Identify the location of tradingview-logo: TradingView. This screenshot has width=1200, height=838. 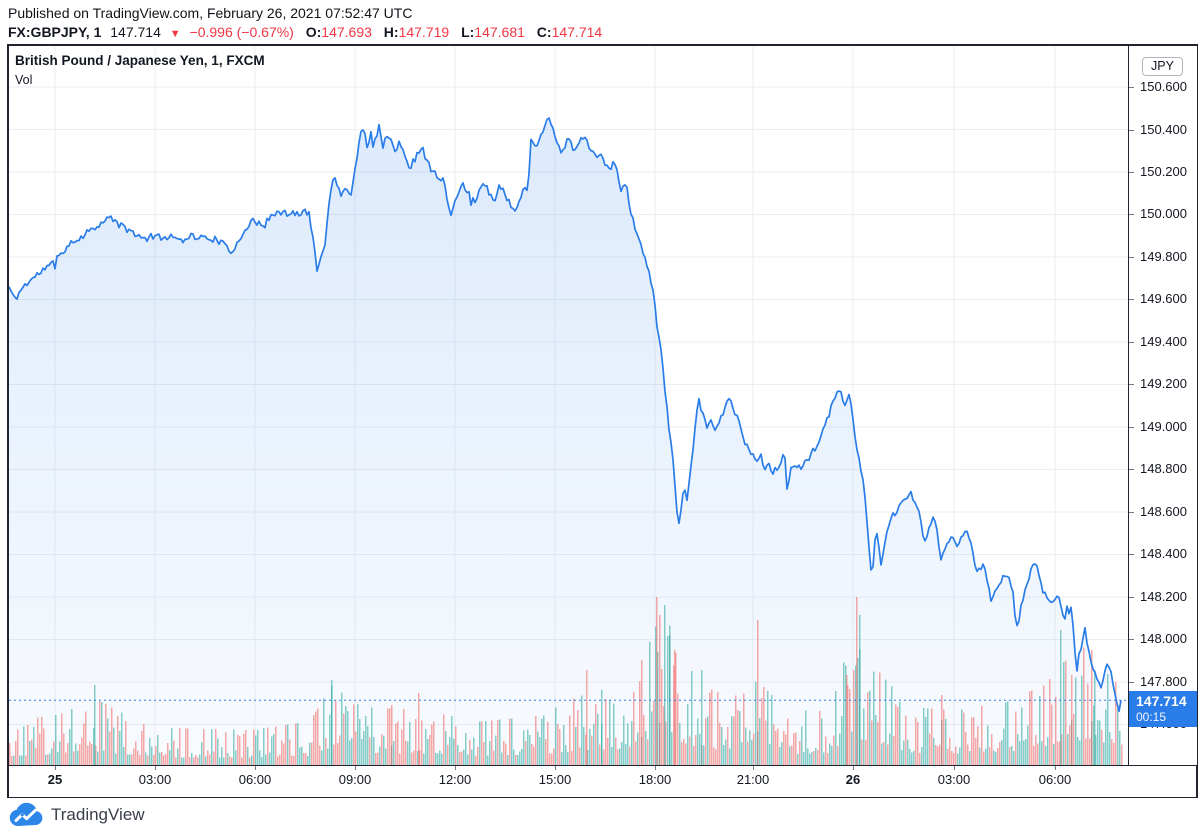
(76, 815).